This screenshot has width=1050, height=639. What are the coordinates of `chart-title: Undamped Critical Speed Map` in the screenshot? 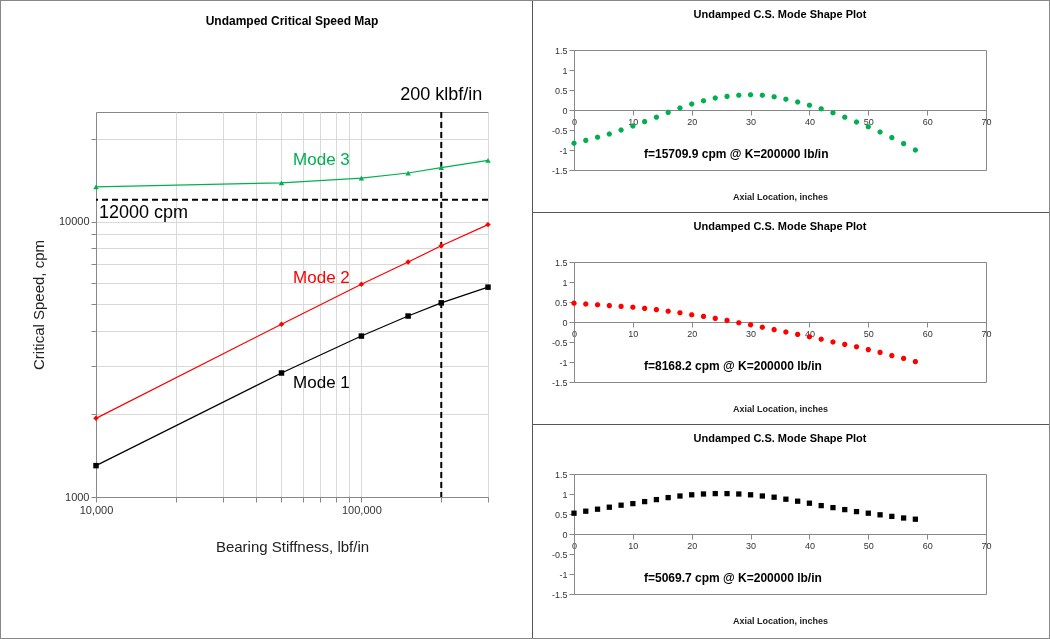 It's located at (292, 21).